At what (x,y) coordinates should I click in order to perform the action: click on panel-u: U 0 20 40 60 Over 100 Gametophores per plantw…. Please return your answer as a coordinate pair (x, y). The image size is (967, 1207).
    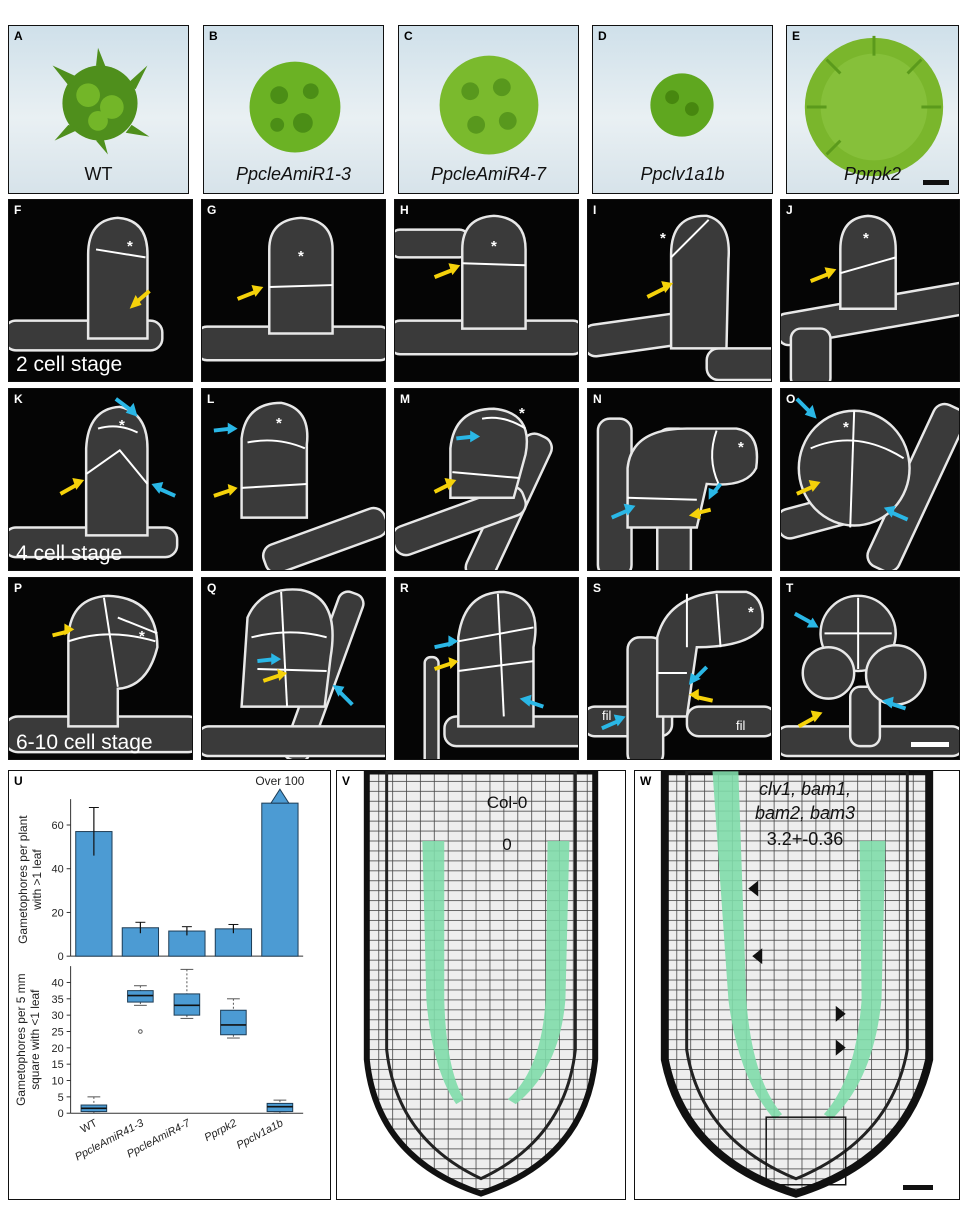
    Looking at the image, I should click on (169, 985).